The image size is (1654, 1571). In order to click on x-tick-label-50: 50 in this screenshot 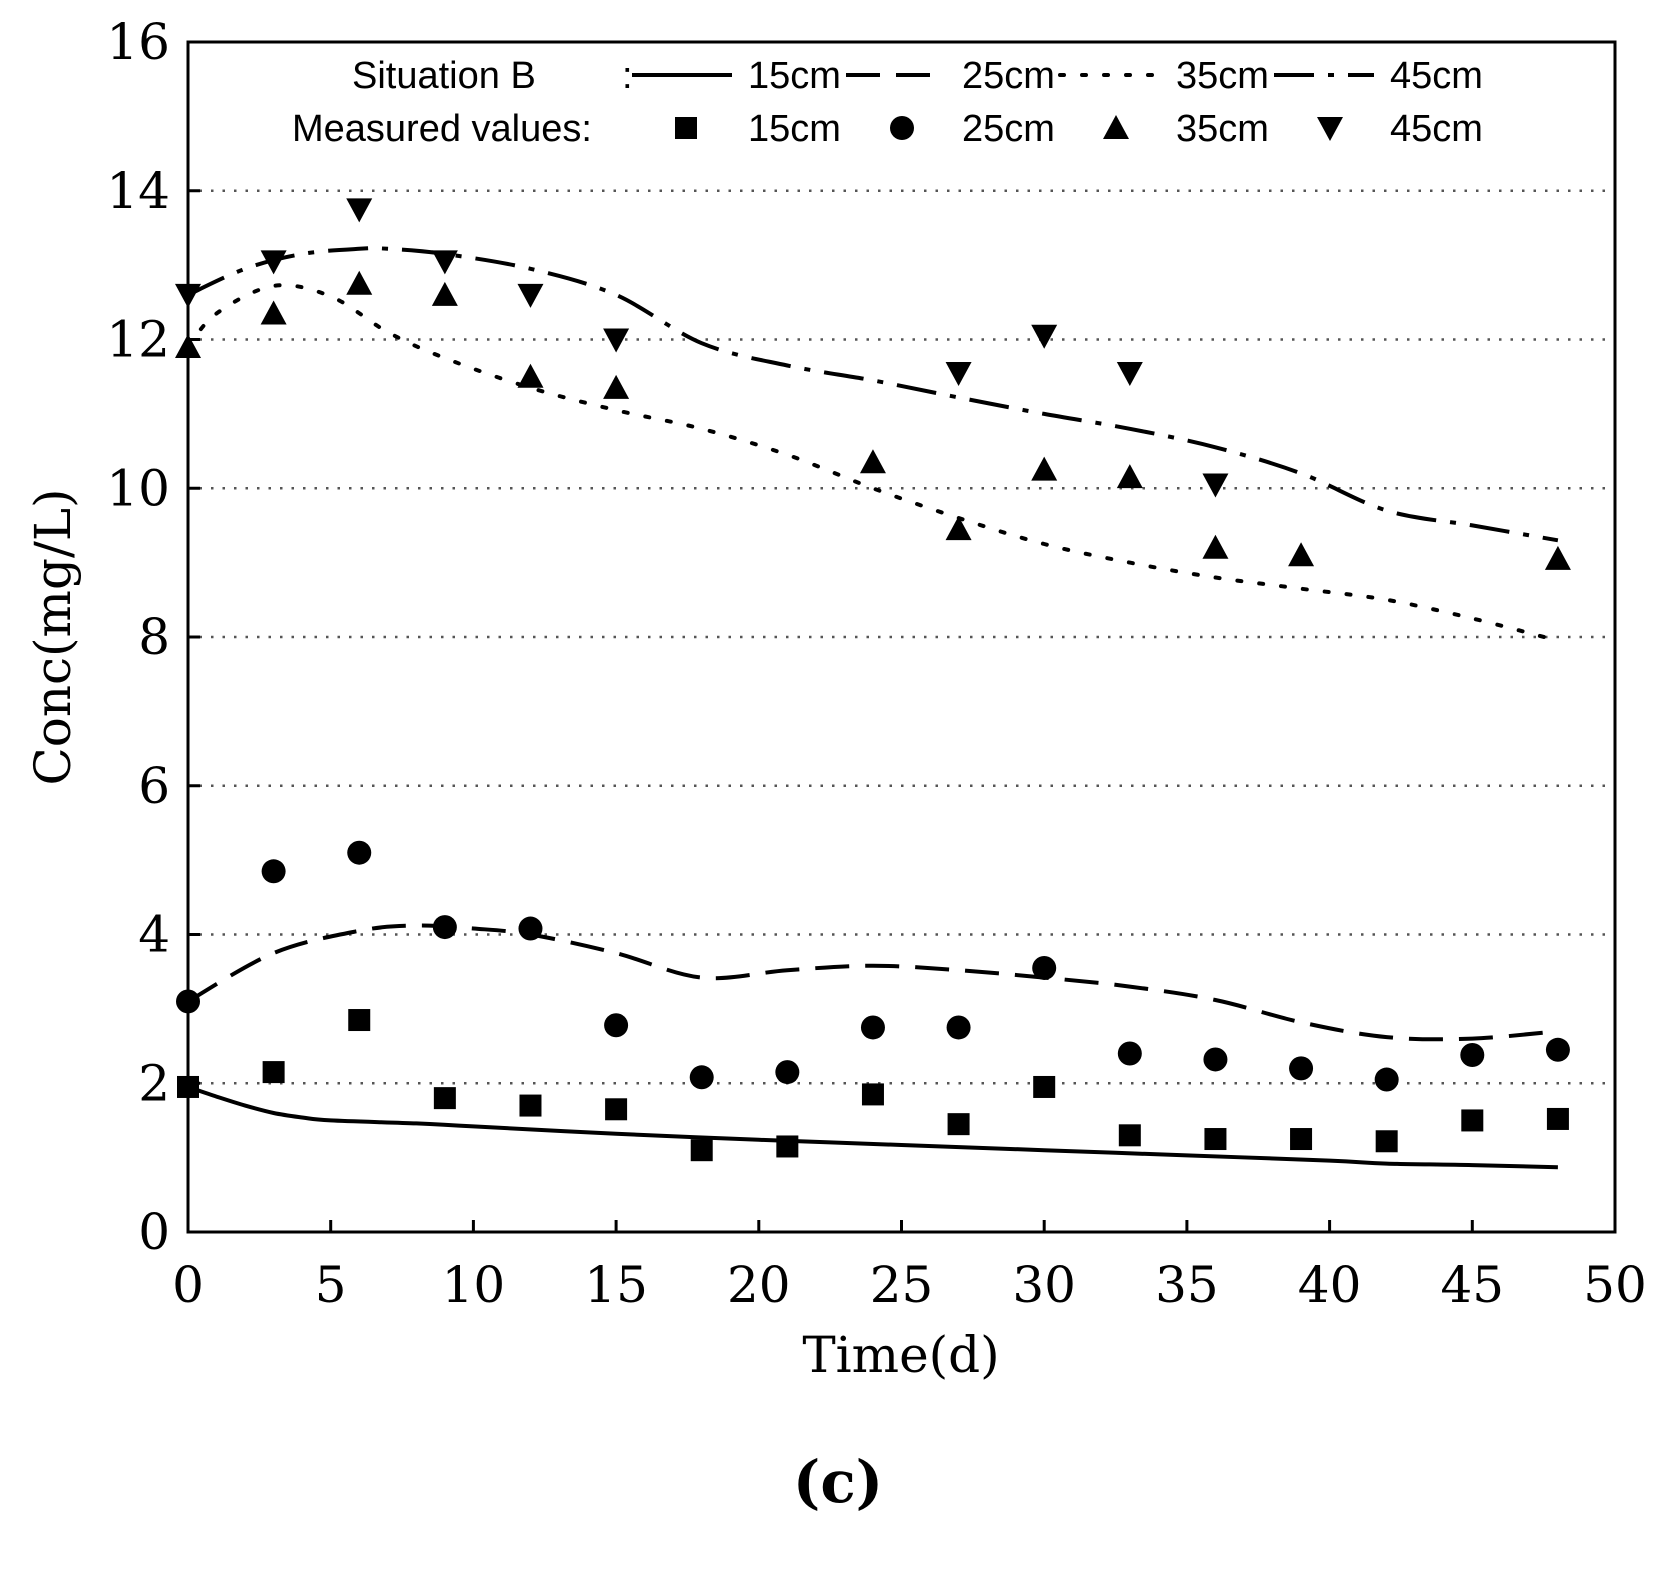, I will do `click(1615, 1285)`.